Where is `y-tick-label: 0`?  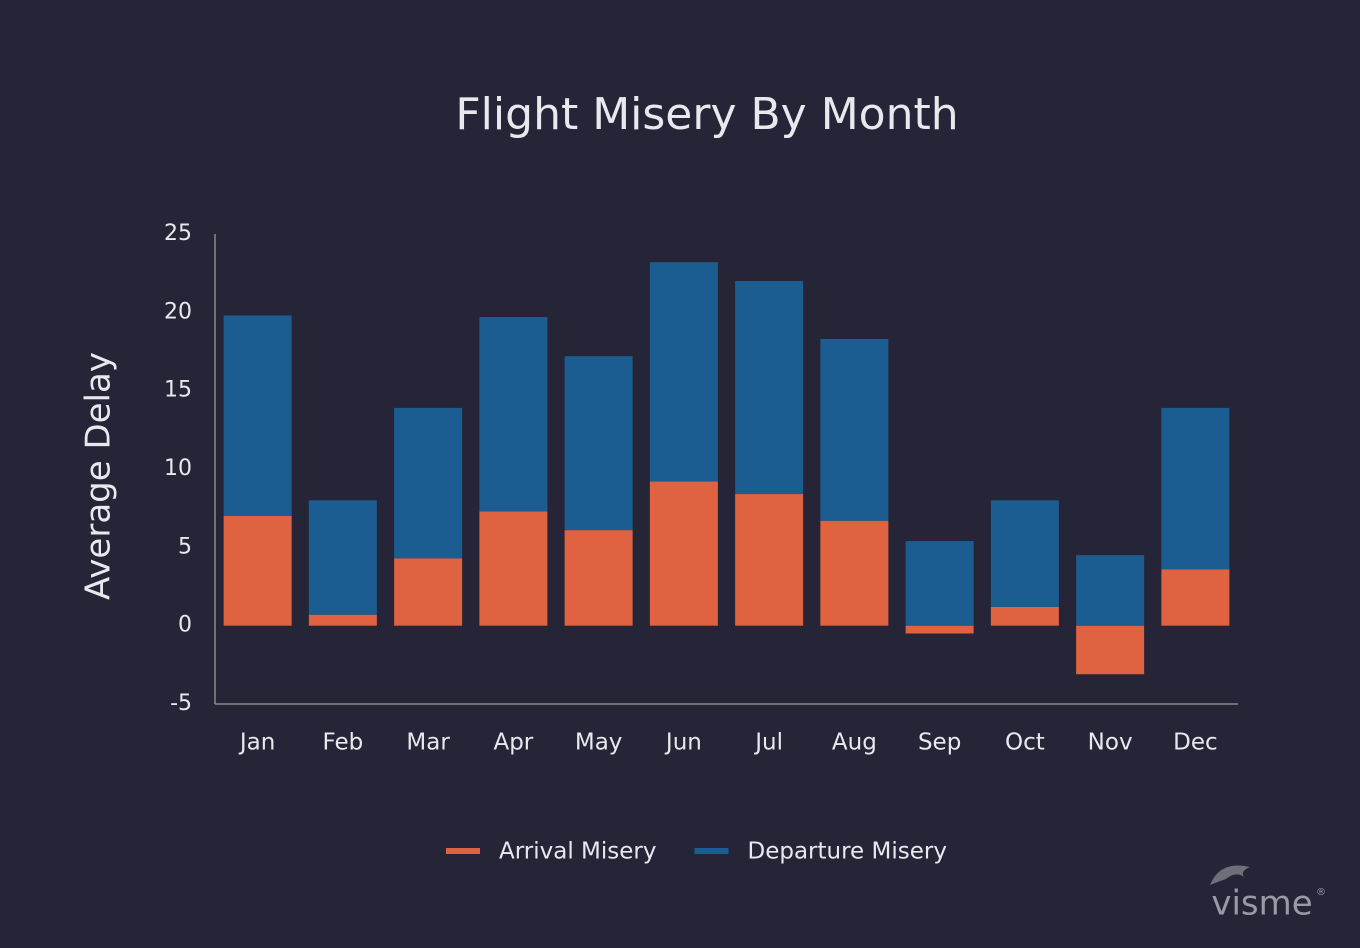
y-tick-label: 0 is located at coordinates (185, 625).